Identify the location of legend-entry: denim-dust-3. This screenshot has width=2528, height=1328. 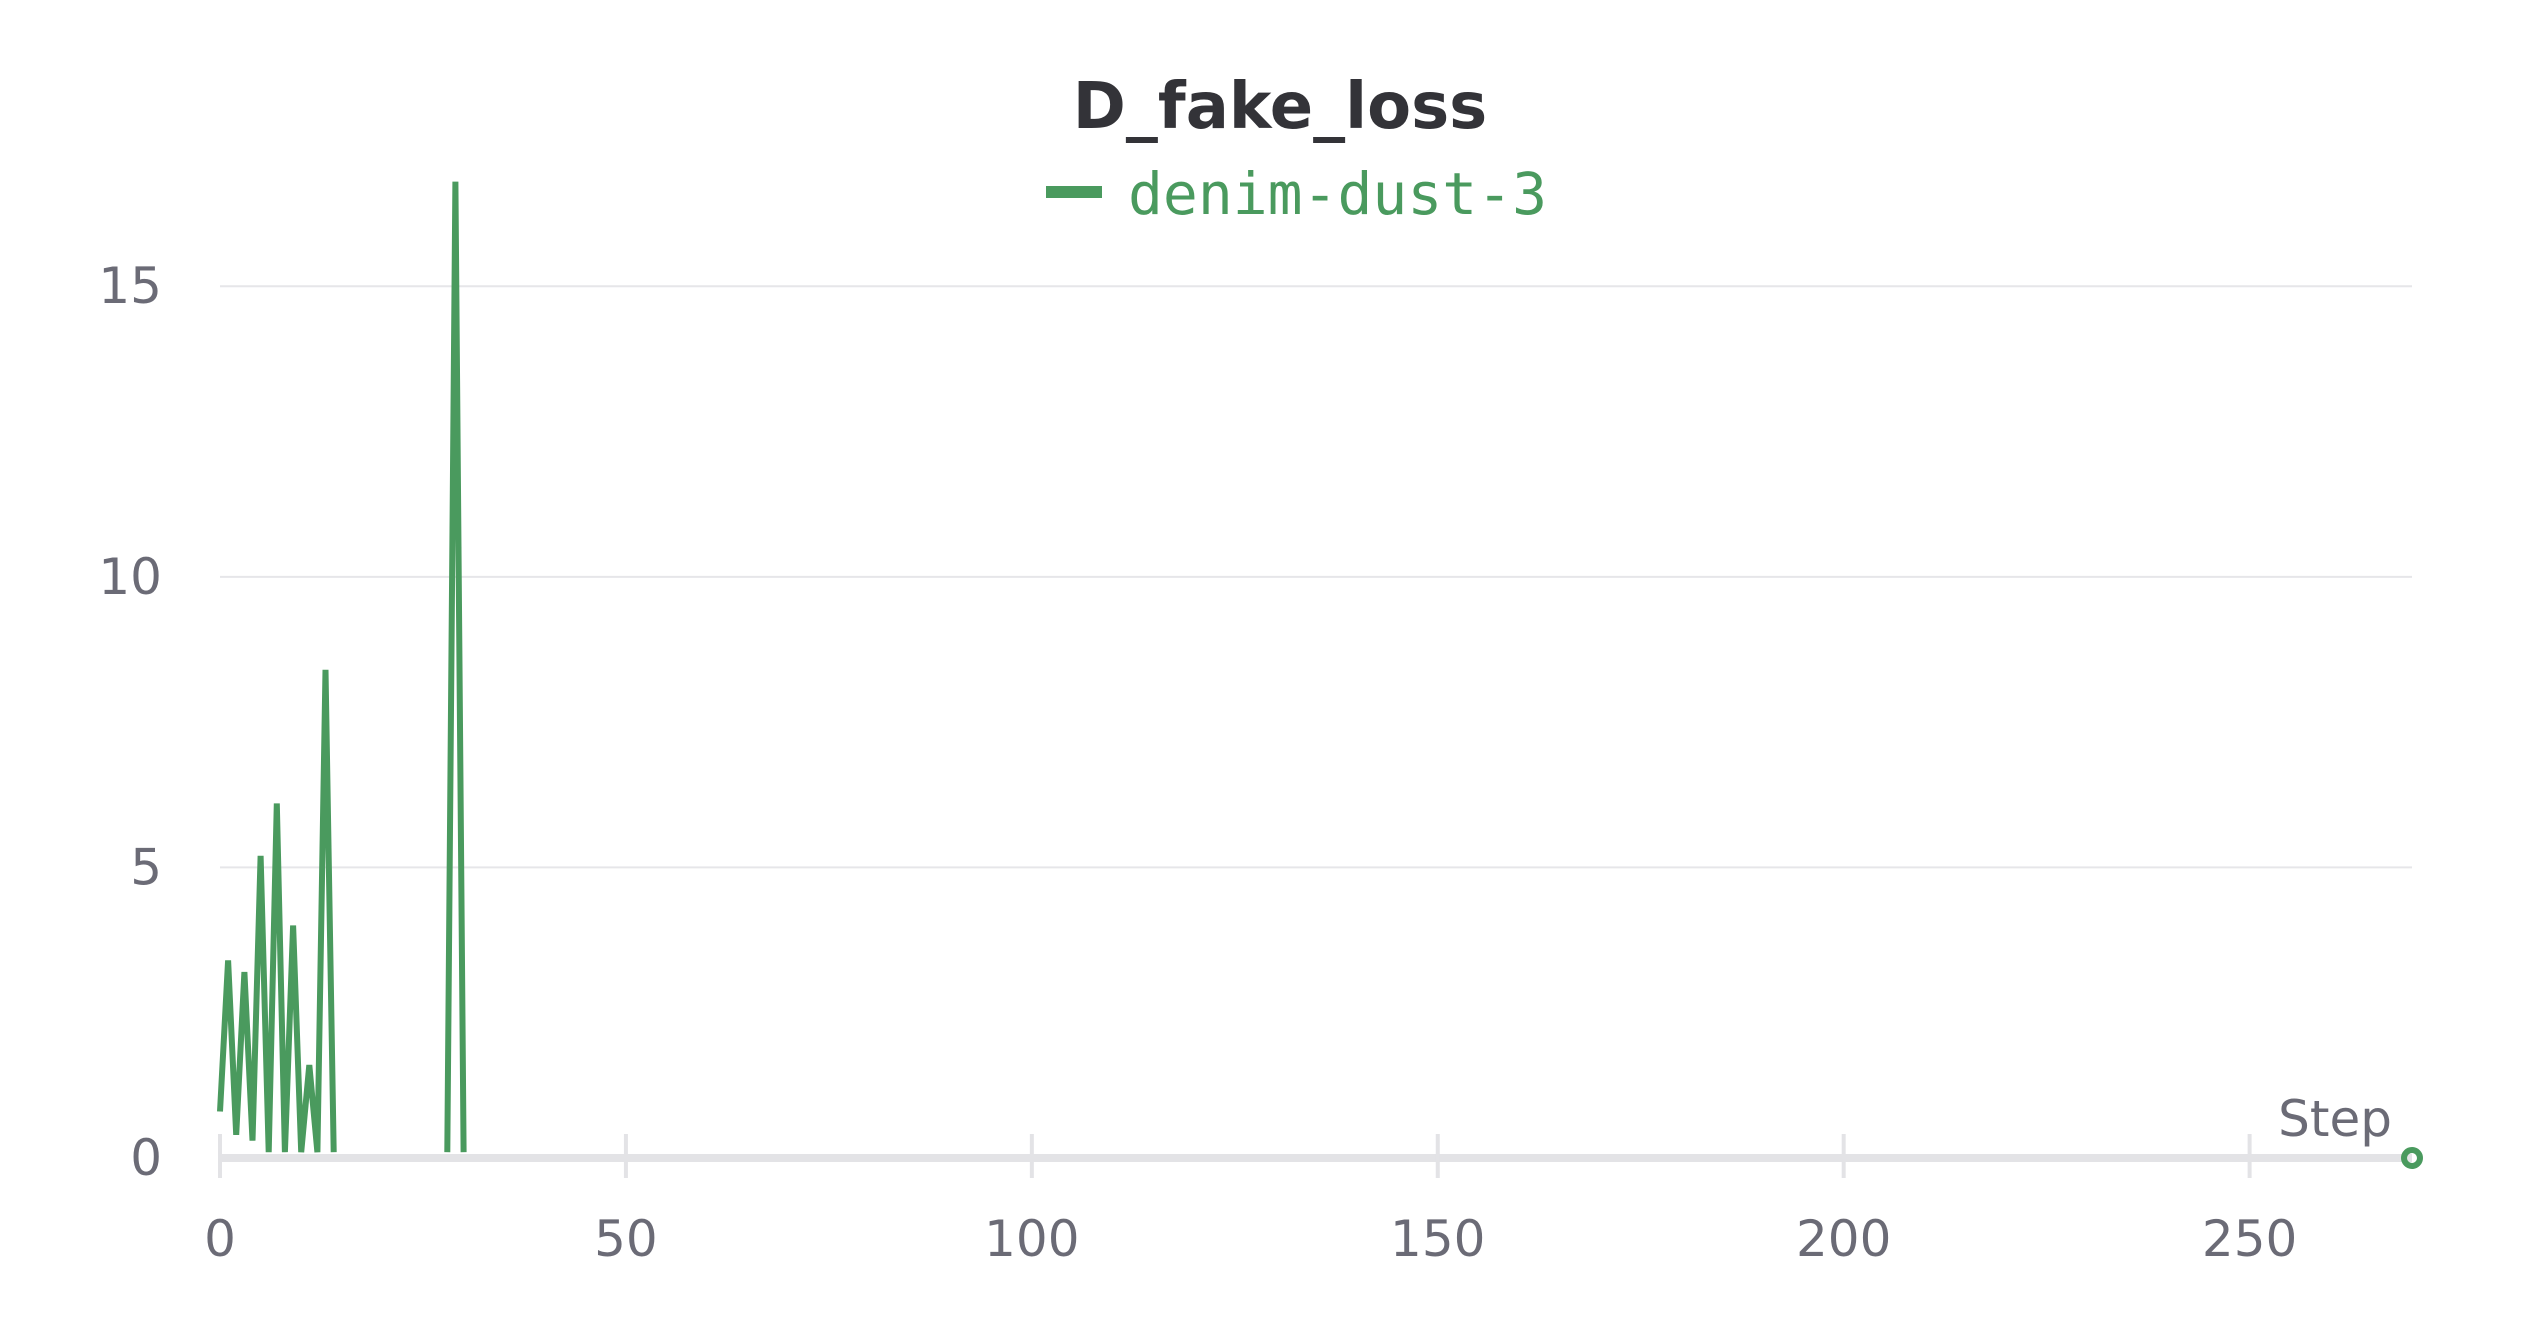
(1296, 194).